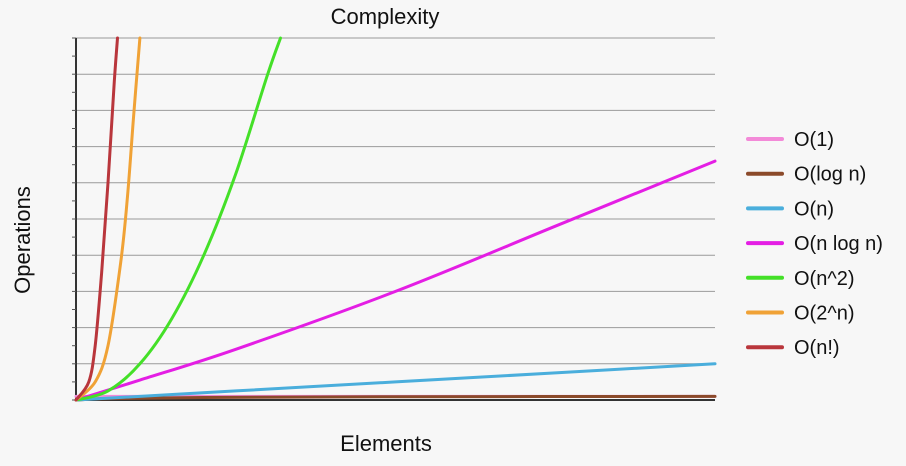 This screenshot has height=466, width=906. Describe the element at coordinates (814, 140) in the screenshot. I see `legend-label-o-1: O(1)` at that location.